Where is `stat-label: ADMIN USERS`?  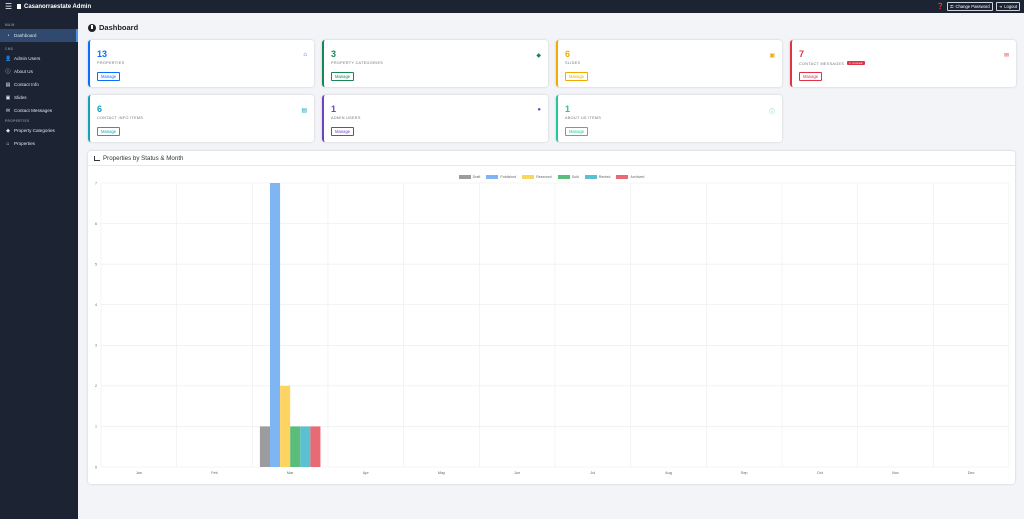 stat-label: ADMIN USERS is located at coordinates (346, 118).